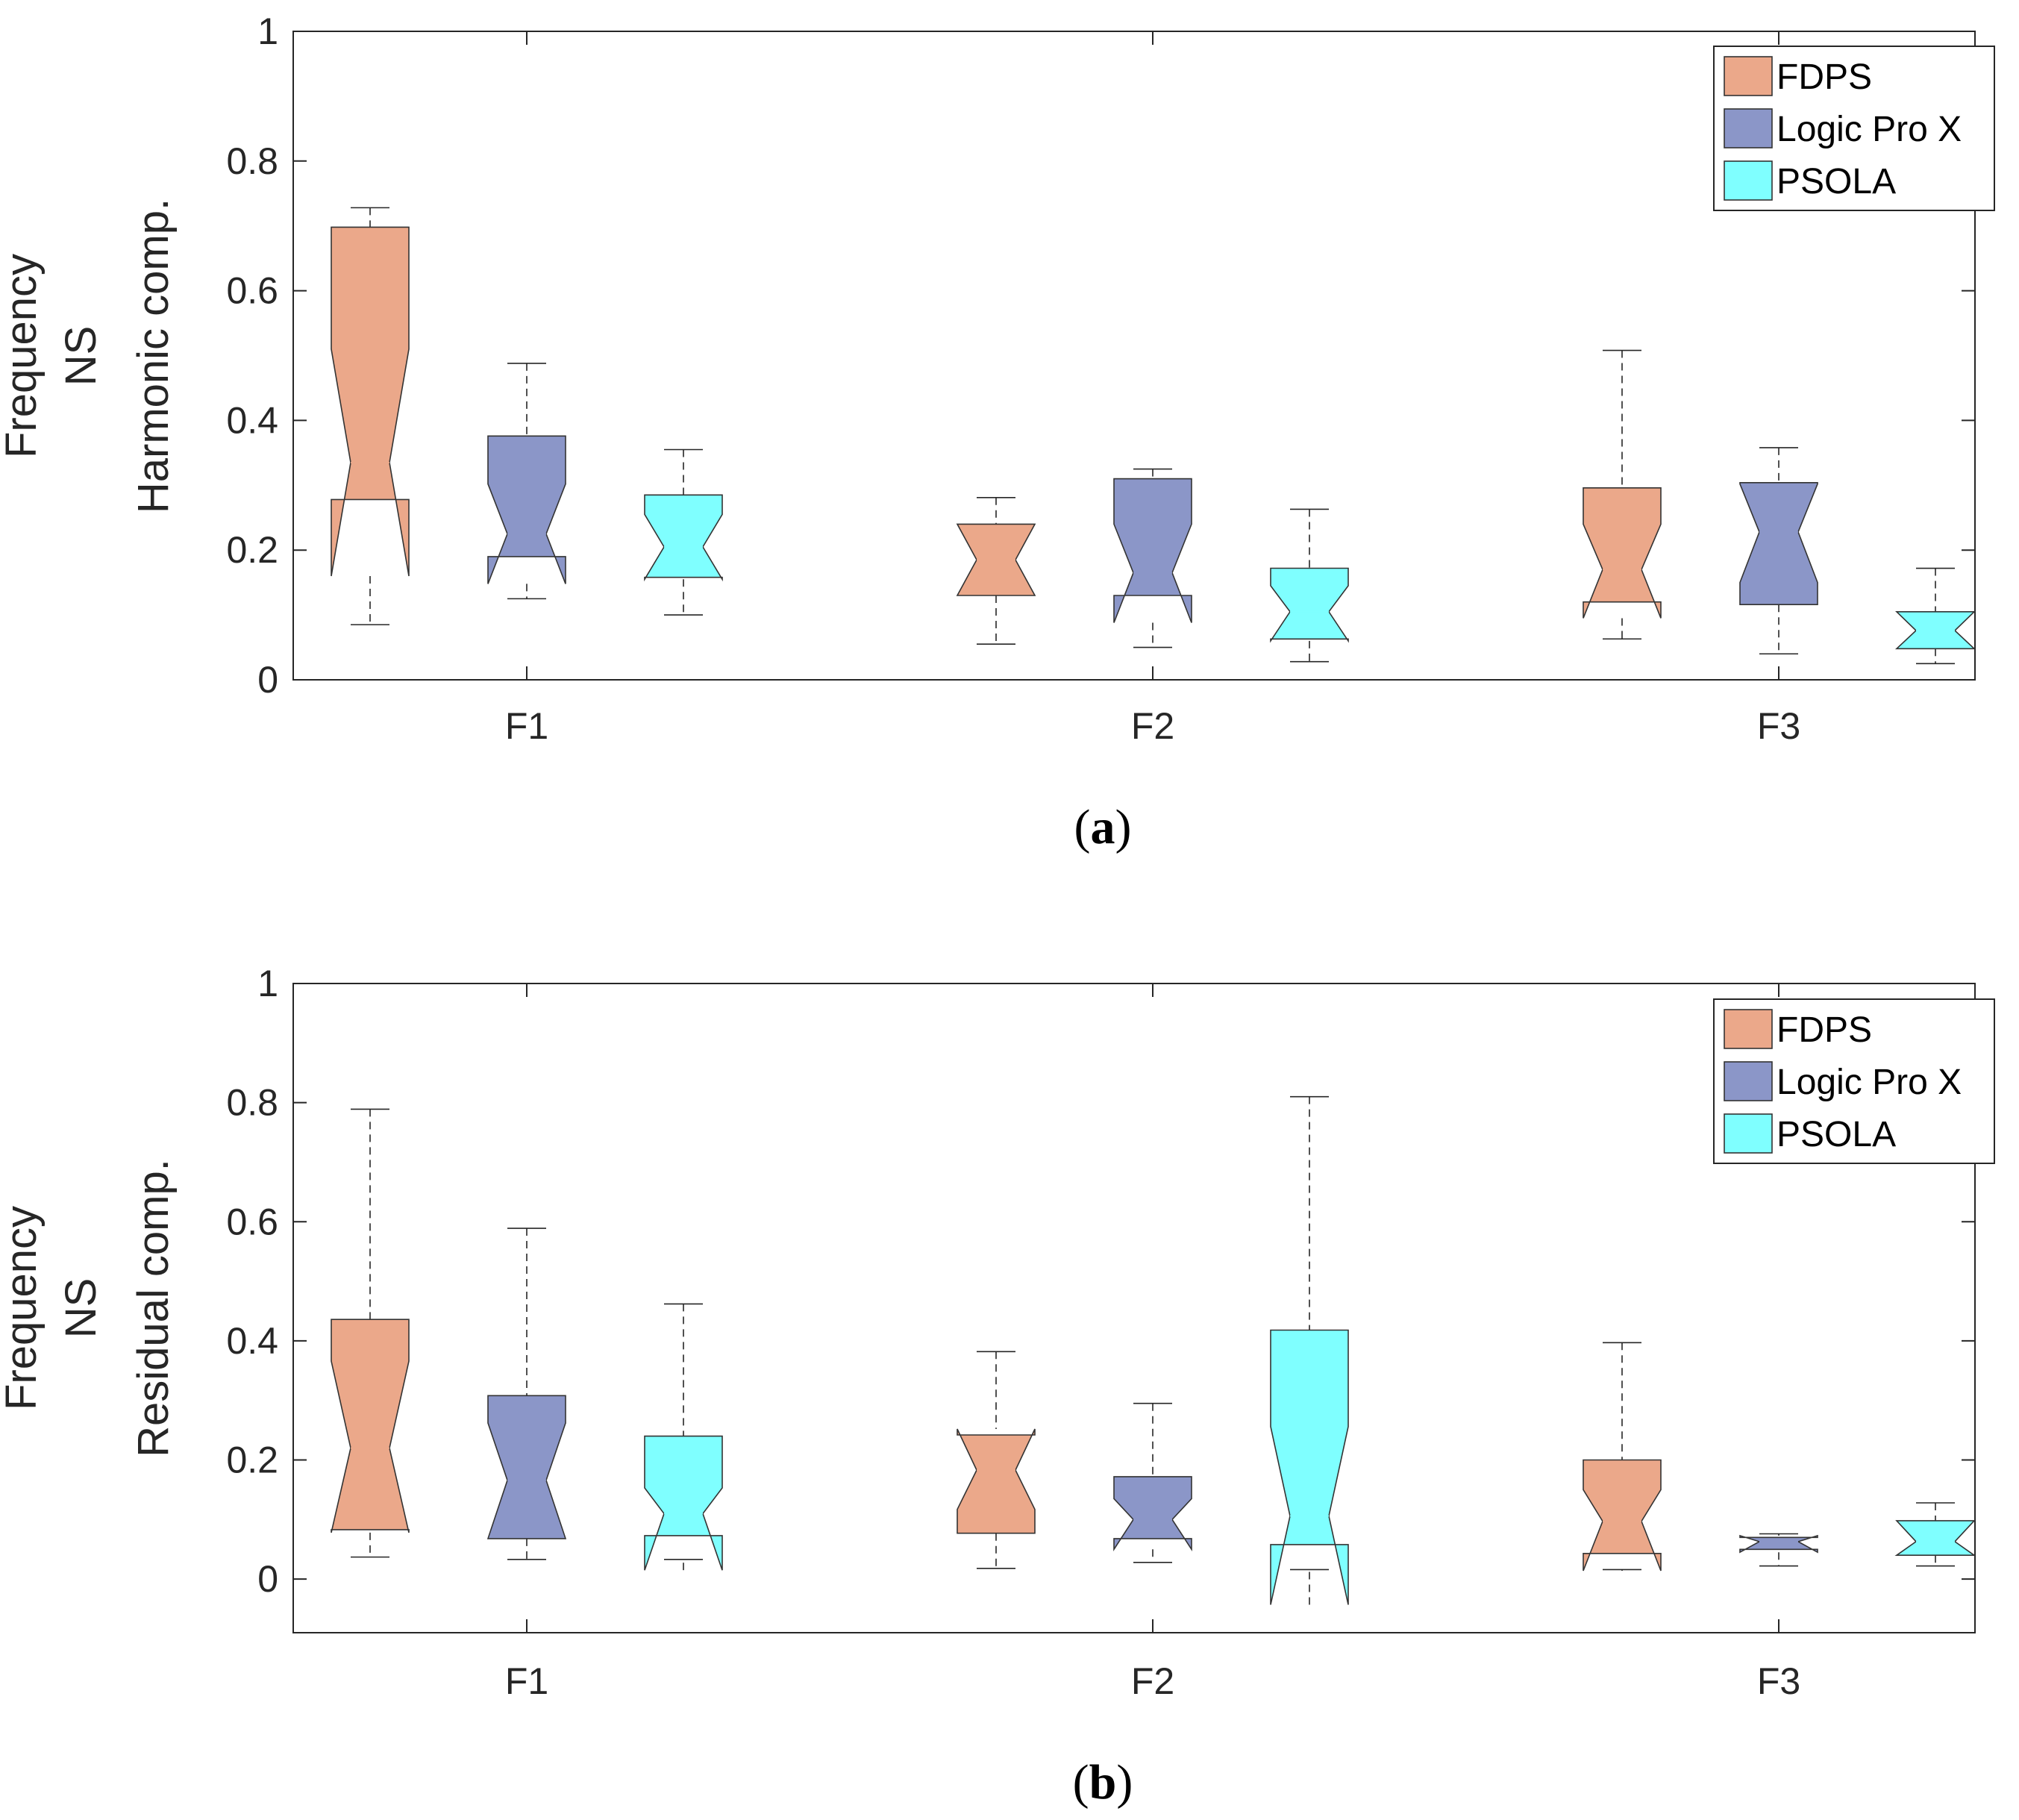 Image resolution: width=2019 pixels, height=1820 pixels. I want to click on panel-caption: (a), so click(1103, 827).